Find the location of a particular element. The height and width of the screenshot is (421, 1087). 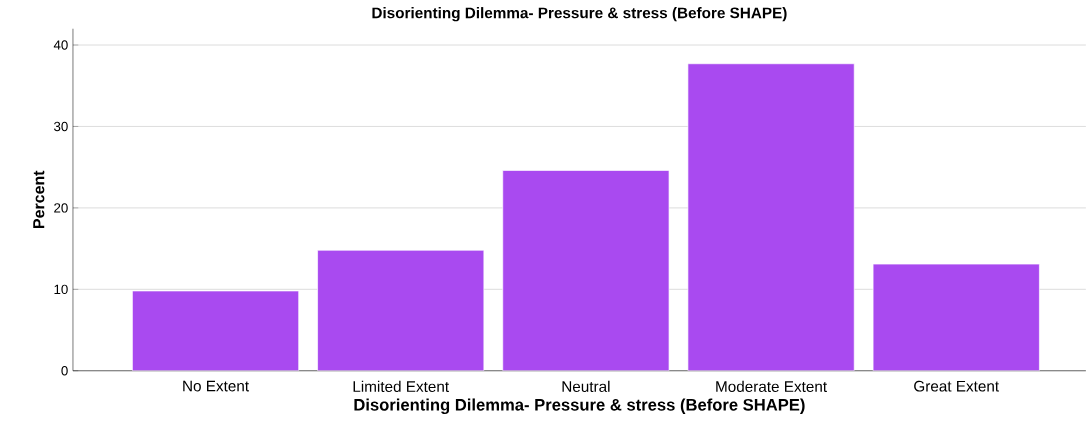

chart-title: Disorienting Dilemma- Pressure & stress (Before SHAPE) is located at coordinates (579, 14).